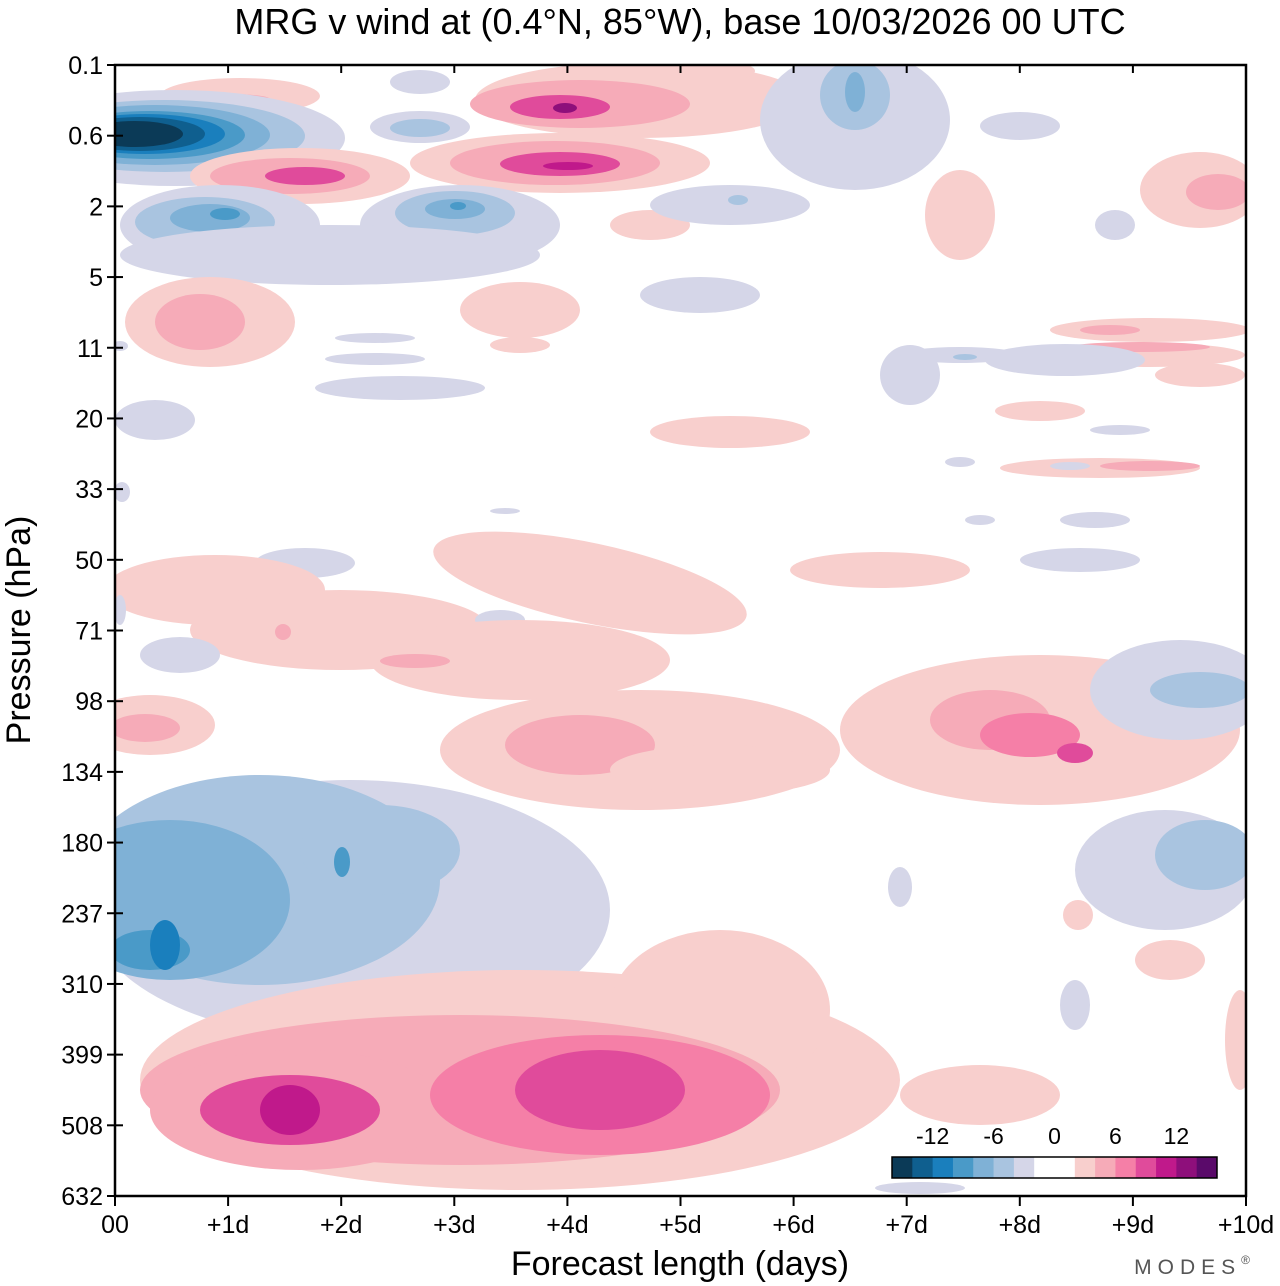 This screenshot has width=1280, height=1286. I want to click on x-tick-label: +7d, so click(906, 1225).